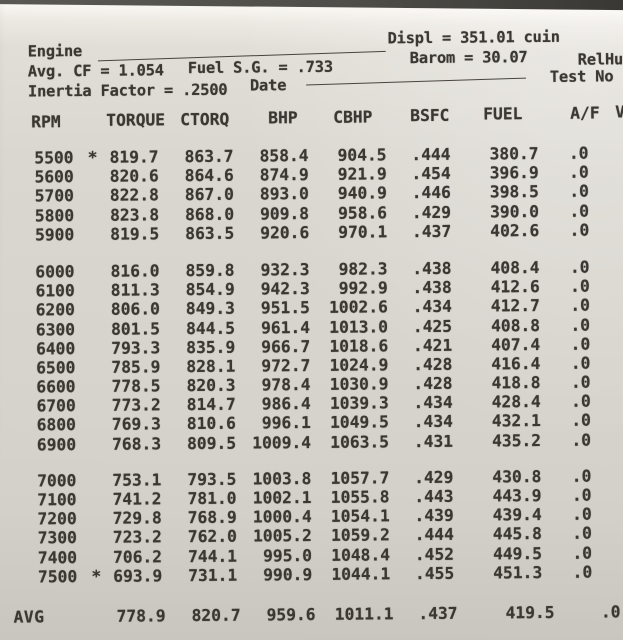  Describe the element at coordinates (359, 365) in the screenshot. I see `cell-cbhp: 1024.9` at that location.